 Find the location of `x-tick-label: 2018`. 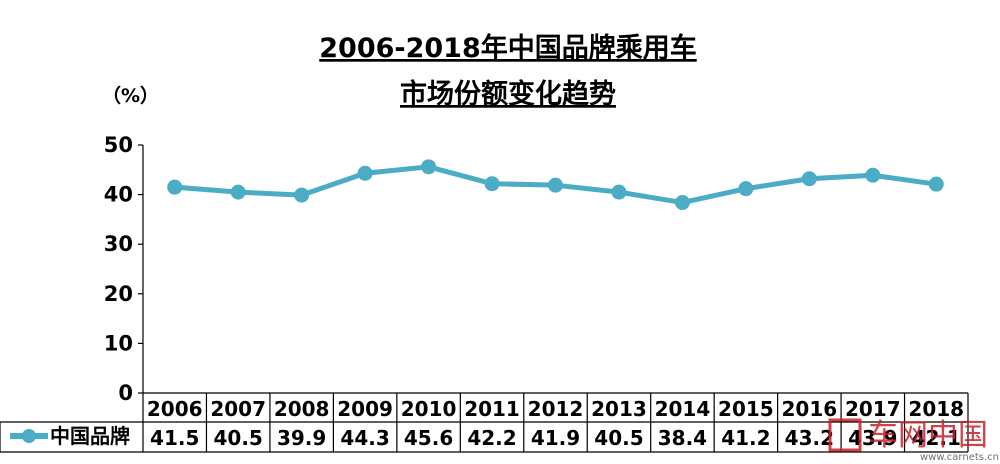

x-tick-label: 2018 is located at coordinates (936, 409).